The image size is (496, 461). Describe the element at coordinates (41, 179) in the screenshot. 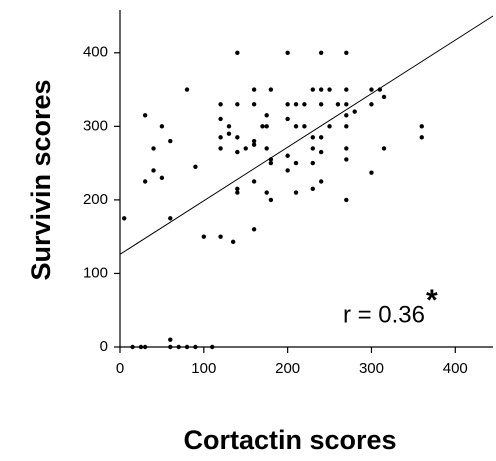

I see `y-axis-title: Survivin scores` at that location.